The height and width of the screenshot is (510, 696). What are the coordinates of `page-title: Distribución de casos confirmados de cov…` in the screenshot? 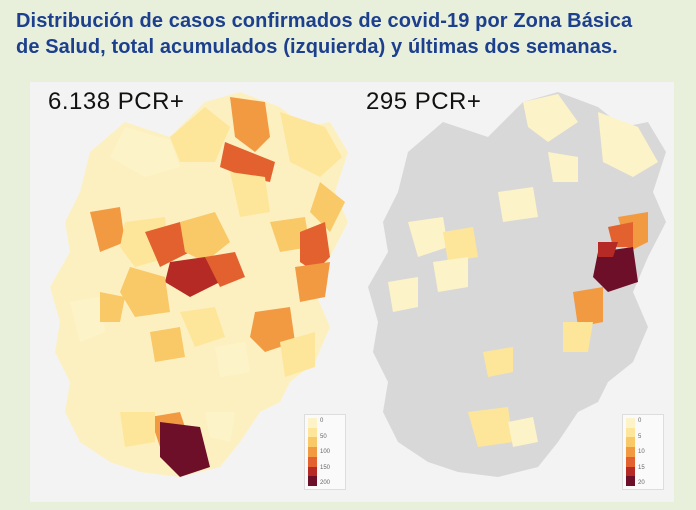 It's located at (351, 34).